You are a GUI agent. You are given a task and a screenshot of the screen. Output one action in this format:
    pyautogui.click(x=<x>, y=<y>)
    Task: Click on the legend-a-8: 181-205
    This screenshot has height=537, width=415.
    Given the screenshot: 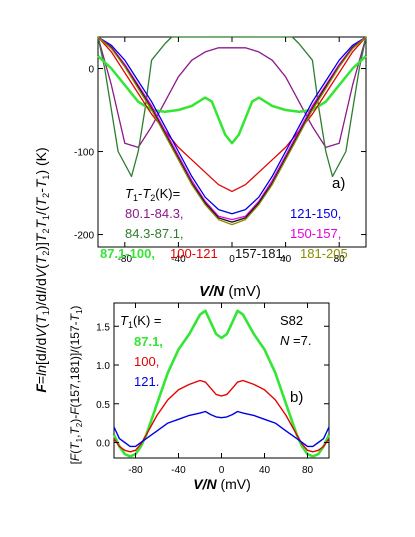 What is the action you would take?
    pyautogui.click(x=324, y=253)
    